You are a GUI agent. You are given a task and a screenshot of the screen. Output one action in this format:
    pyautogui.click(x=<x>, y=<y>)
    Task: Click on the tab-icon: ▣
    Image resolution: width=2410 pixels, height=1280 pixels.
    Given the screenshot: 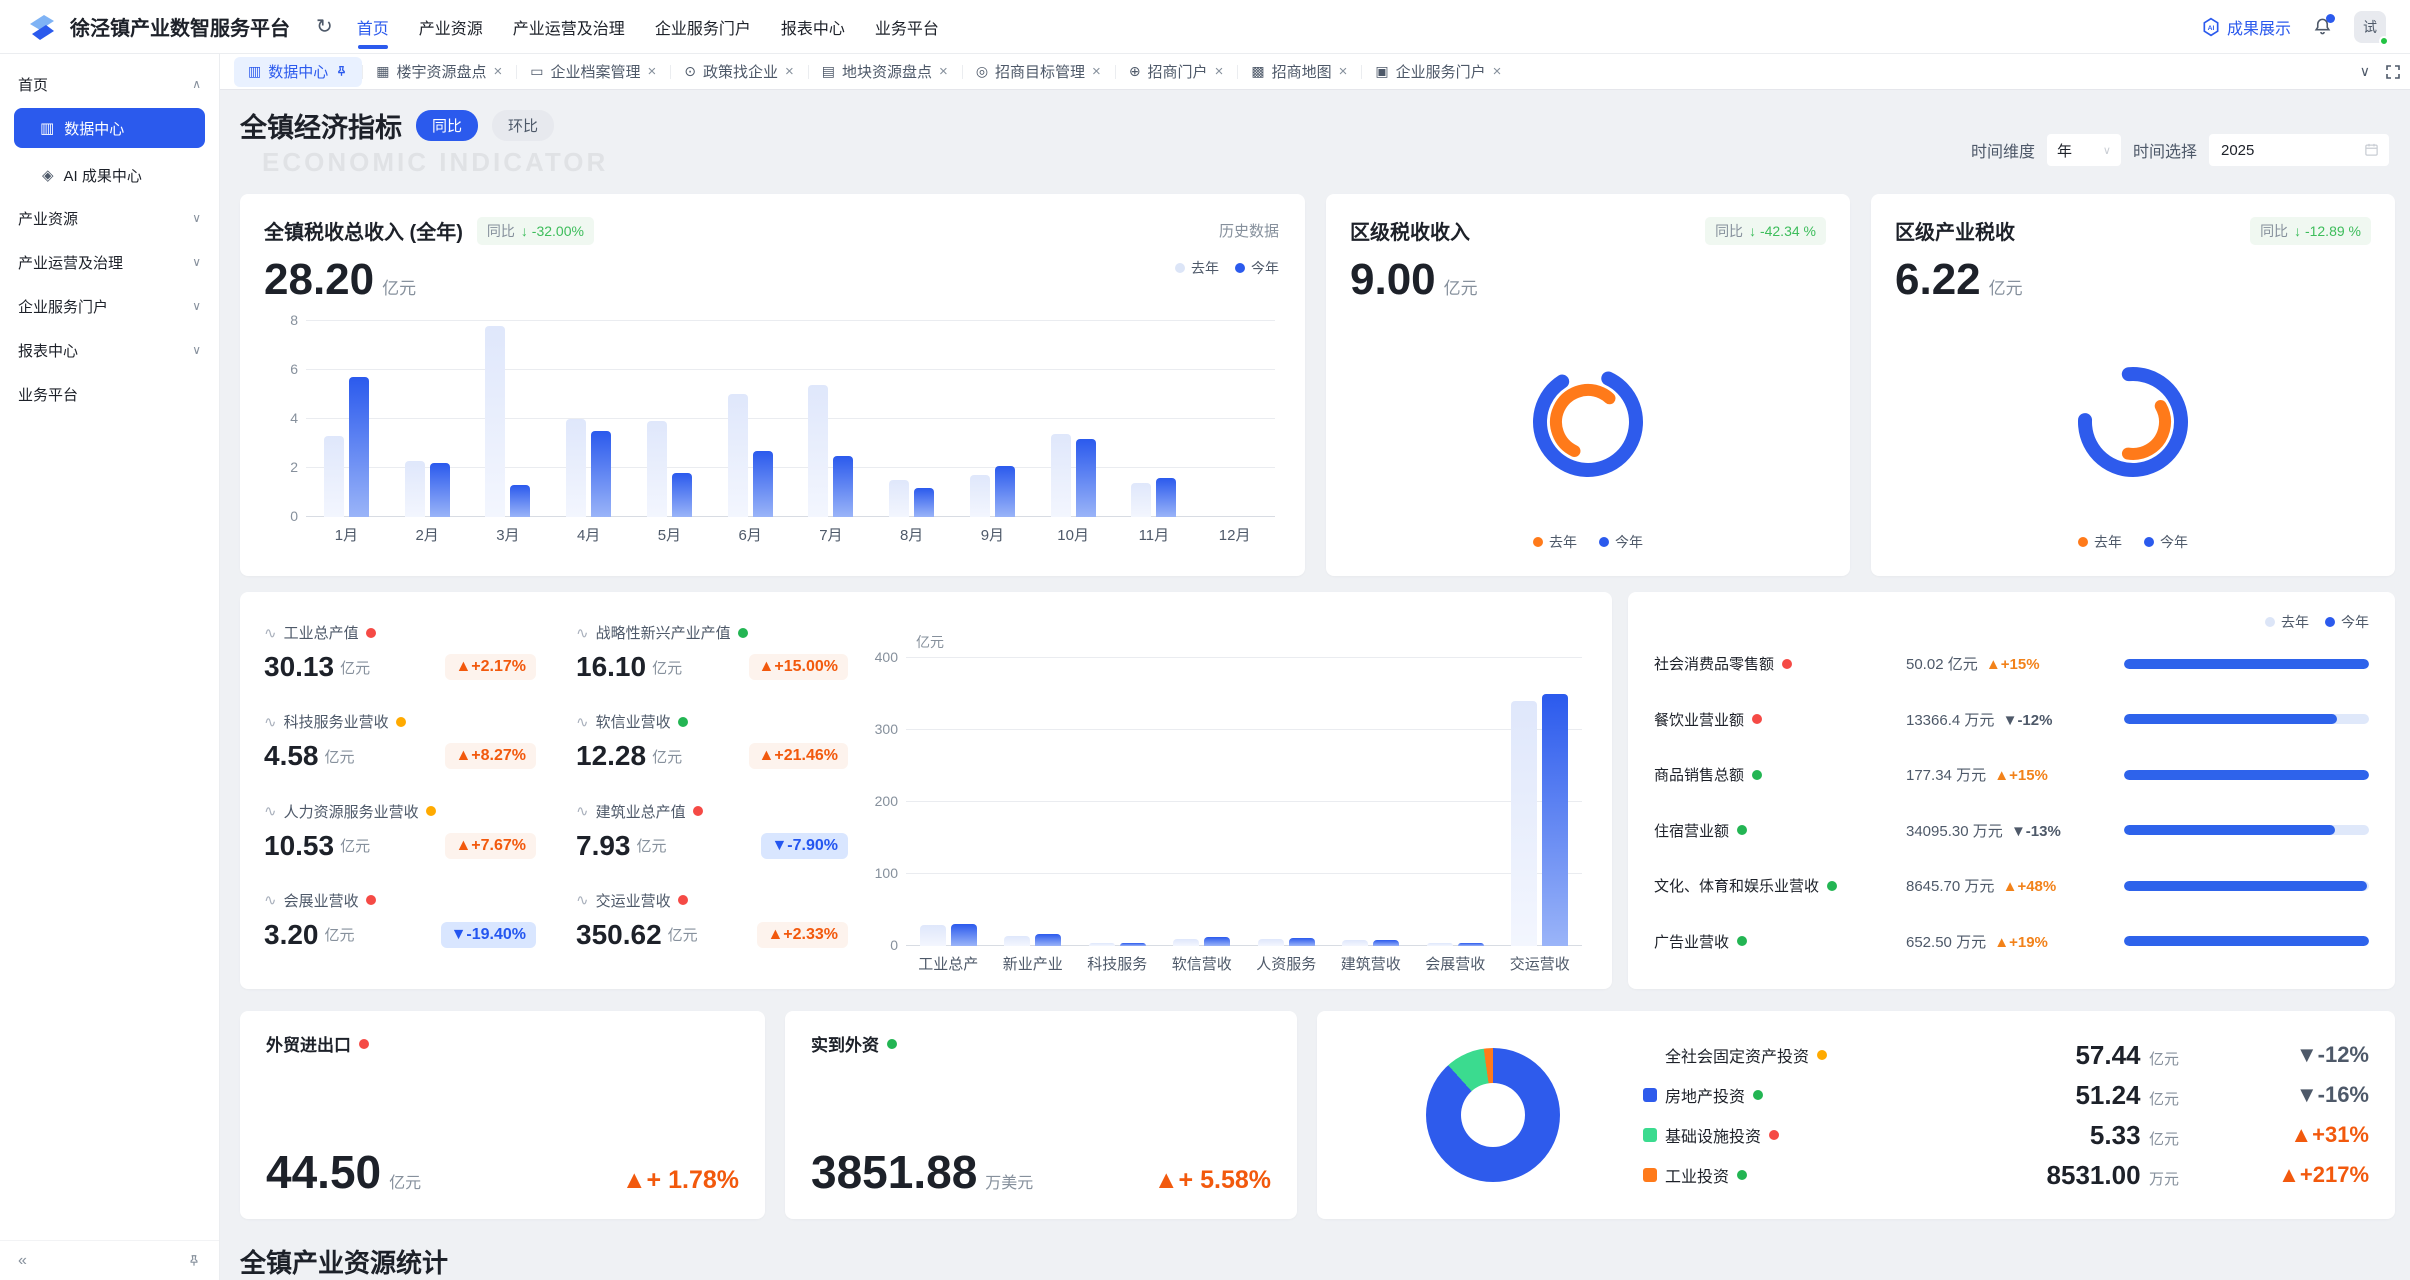 What is the action you would take?
    pyautogui.click(x=1382, y=71)
    